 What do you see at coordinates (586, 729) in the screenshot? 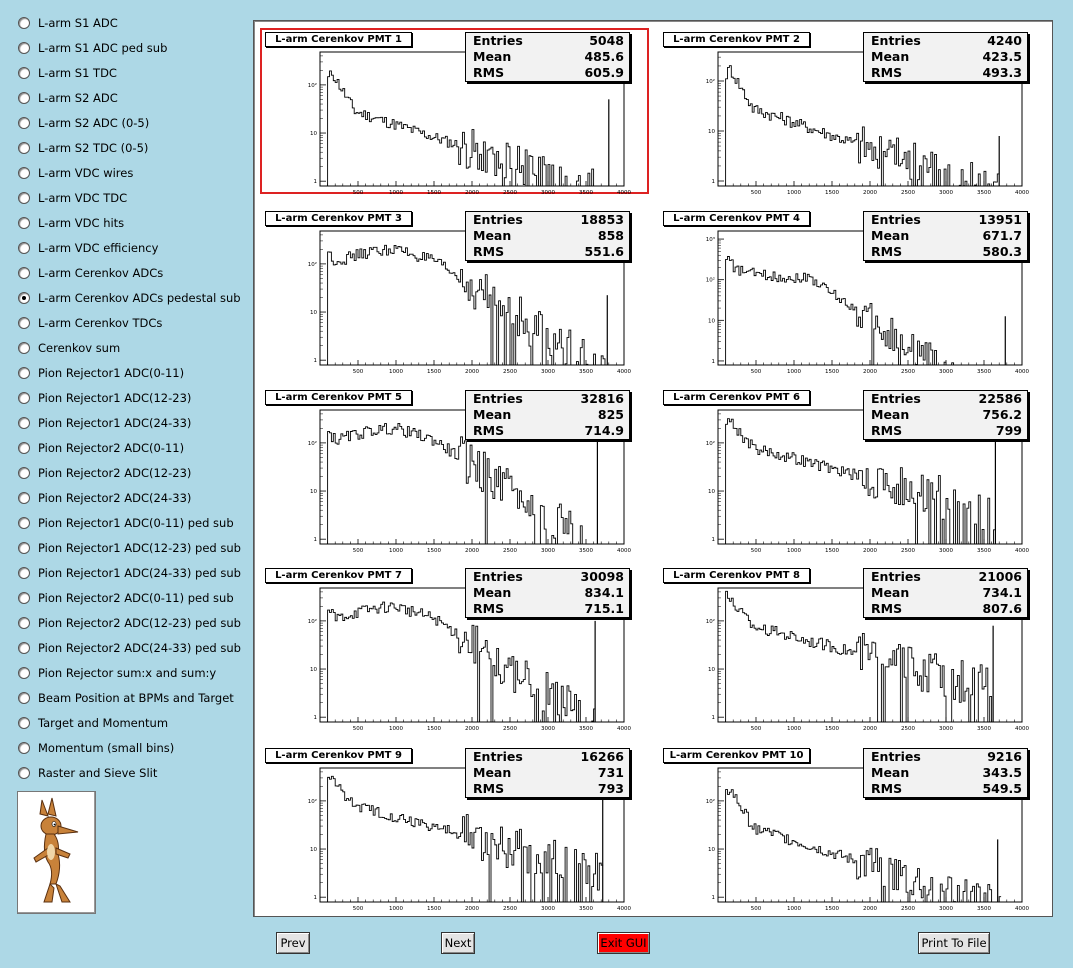
I see `x-tick-label: 3500` at bounding box center [586, 729].